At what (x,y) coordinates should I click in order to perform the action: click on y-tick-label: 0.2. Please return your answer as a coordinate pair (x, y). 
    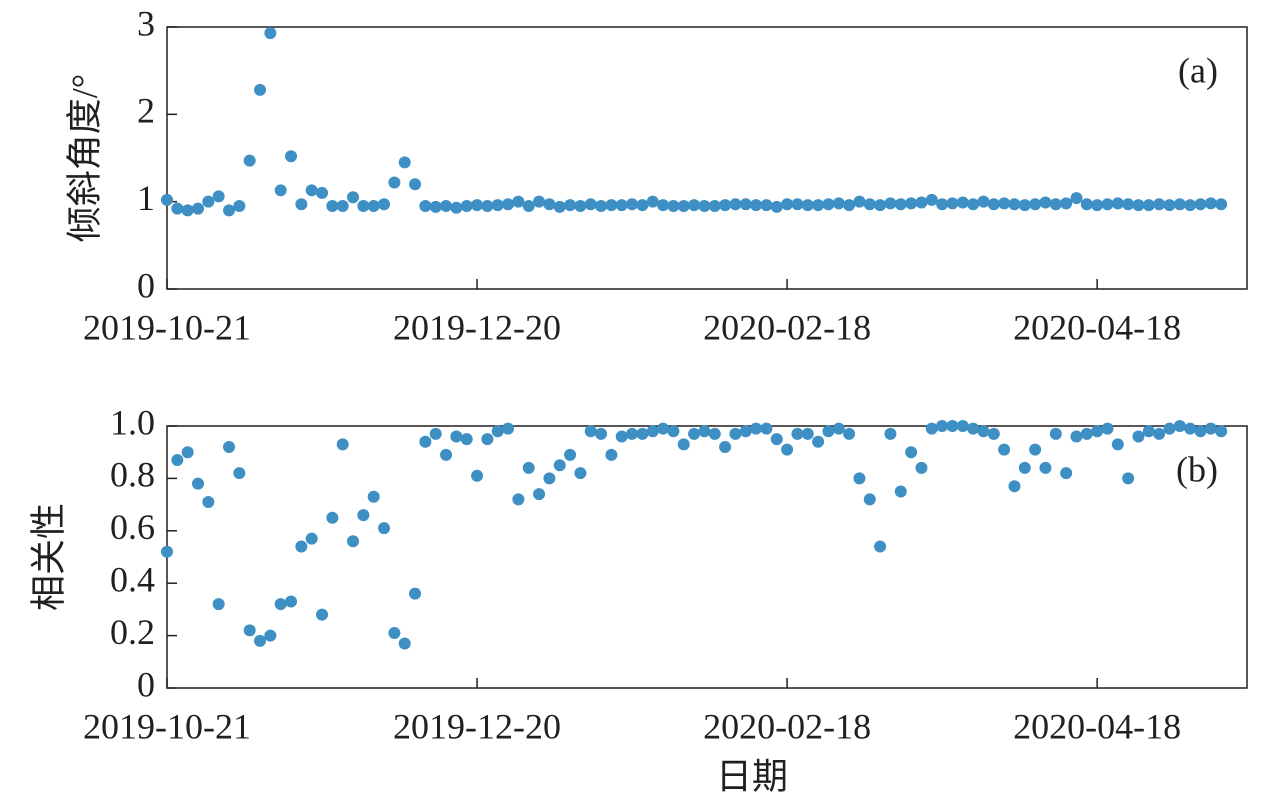
    Looking at the image, I should click on (132, 632).